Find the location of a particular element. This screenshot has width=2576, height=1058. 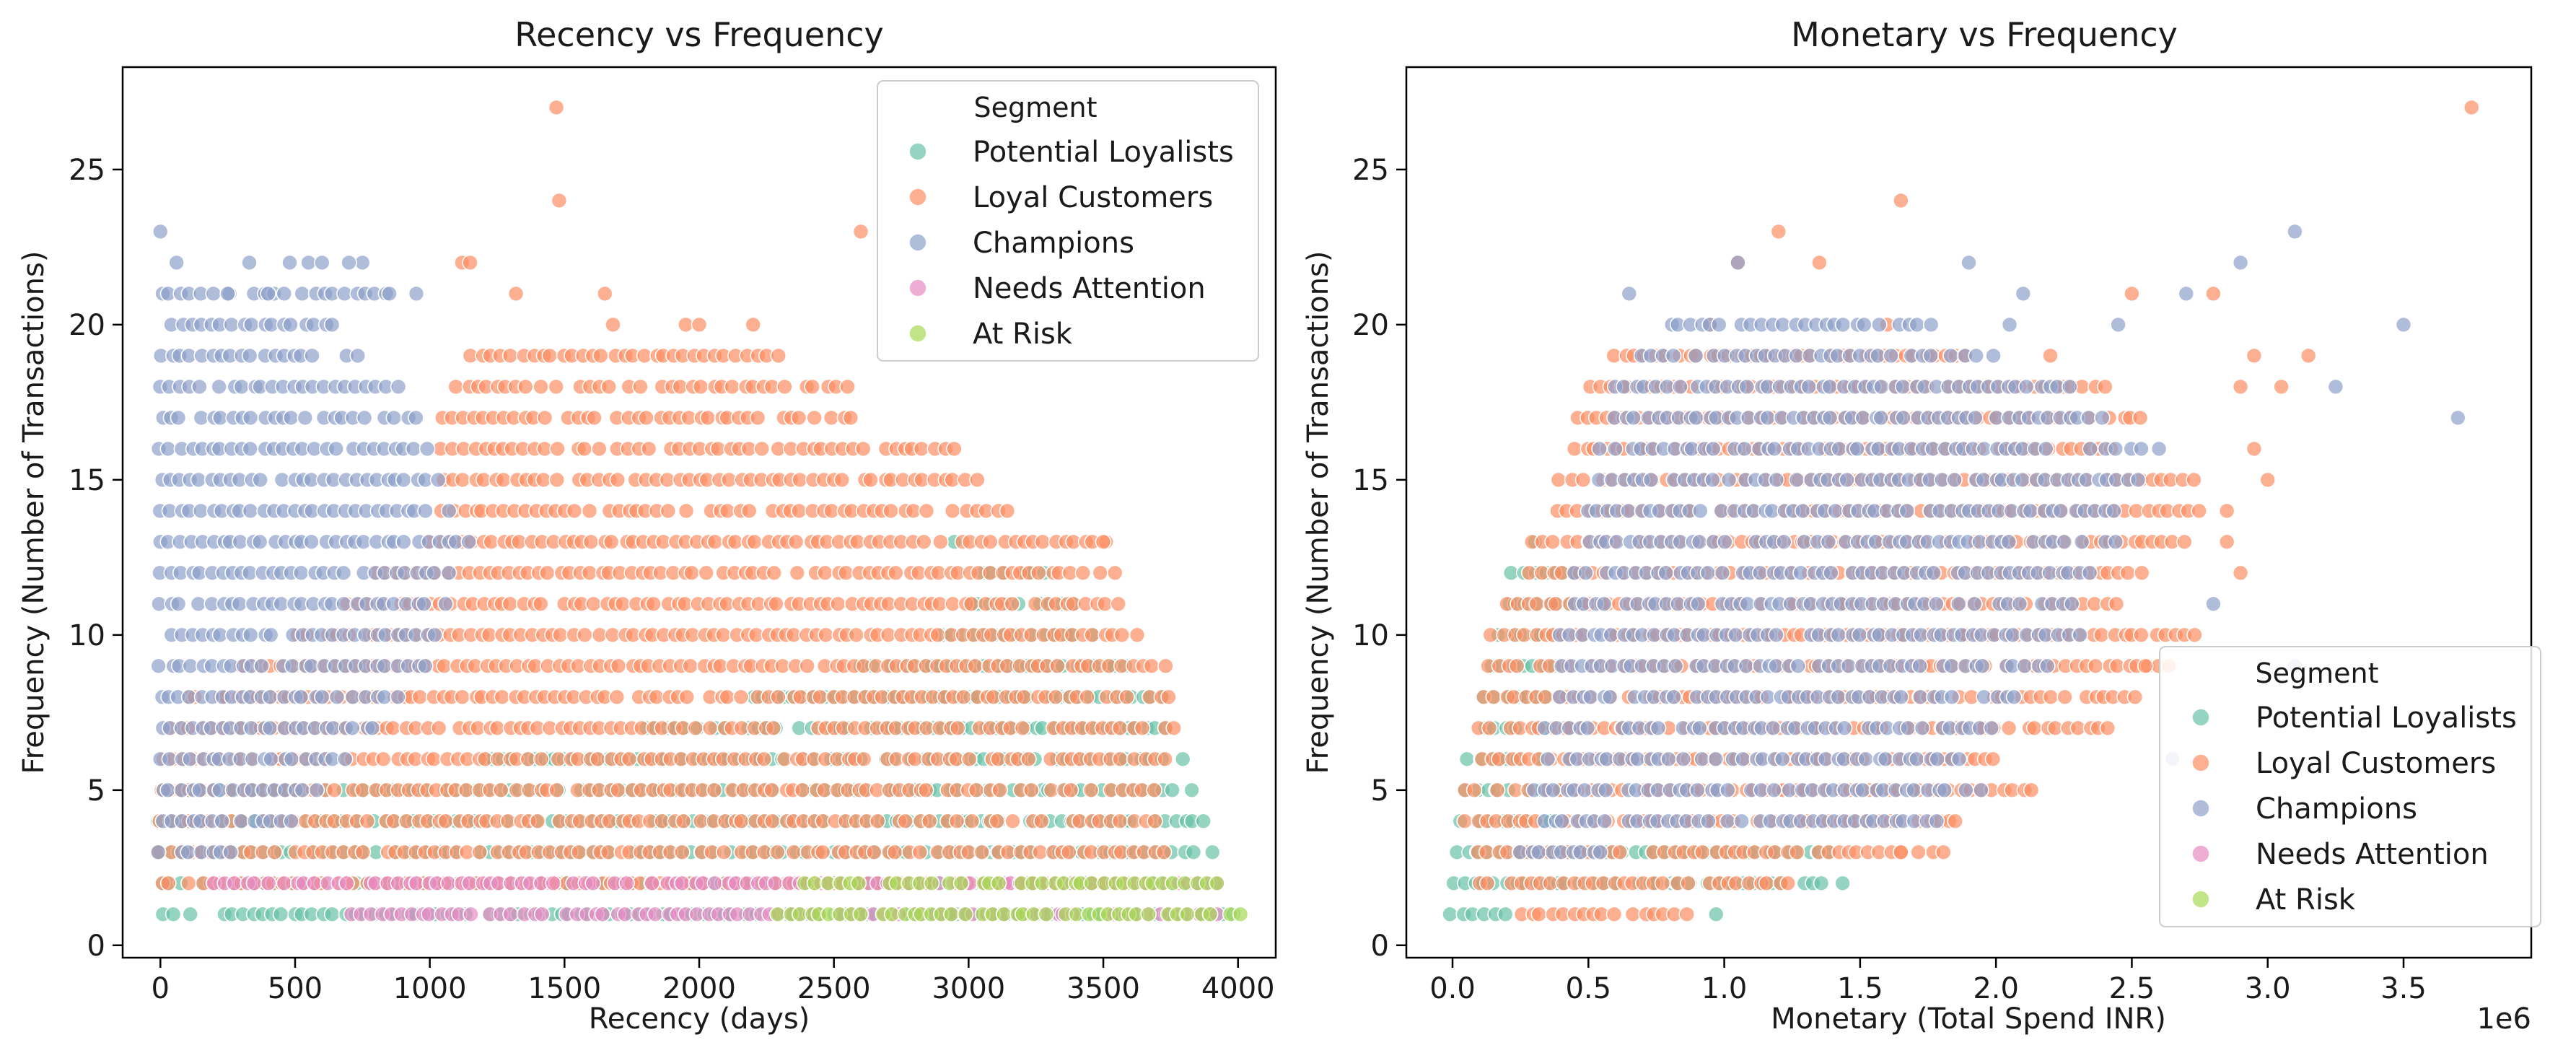

x-tick-label: 3.5 is located at coordinates (2403, 988).